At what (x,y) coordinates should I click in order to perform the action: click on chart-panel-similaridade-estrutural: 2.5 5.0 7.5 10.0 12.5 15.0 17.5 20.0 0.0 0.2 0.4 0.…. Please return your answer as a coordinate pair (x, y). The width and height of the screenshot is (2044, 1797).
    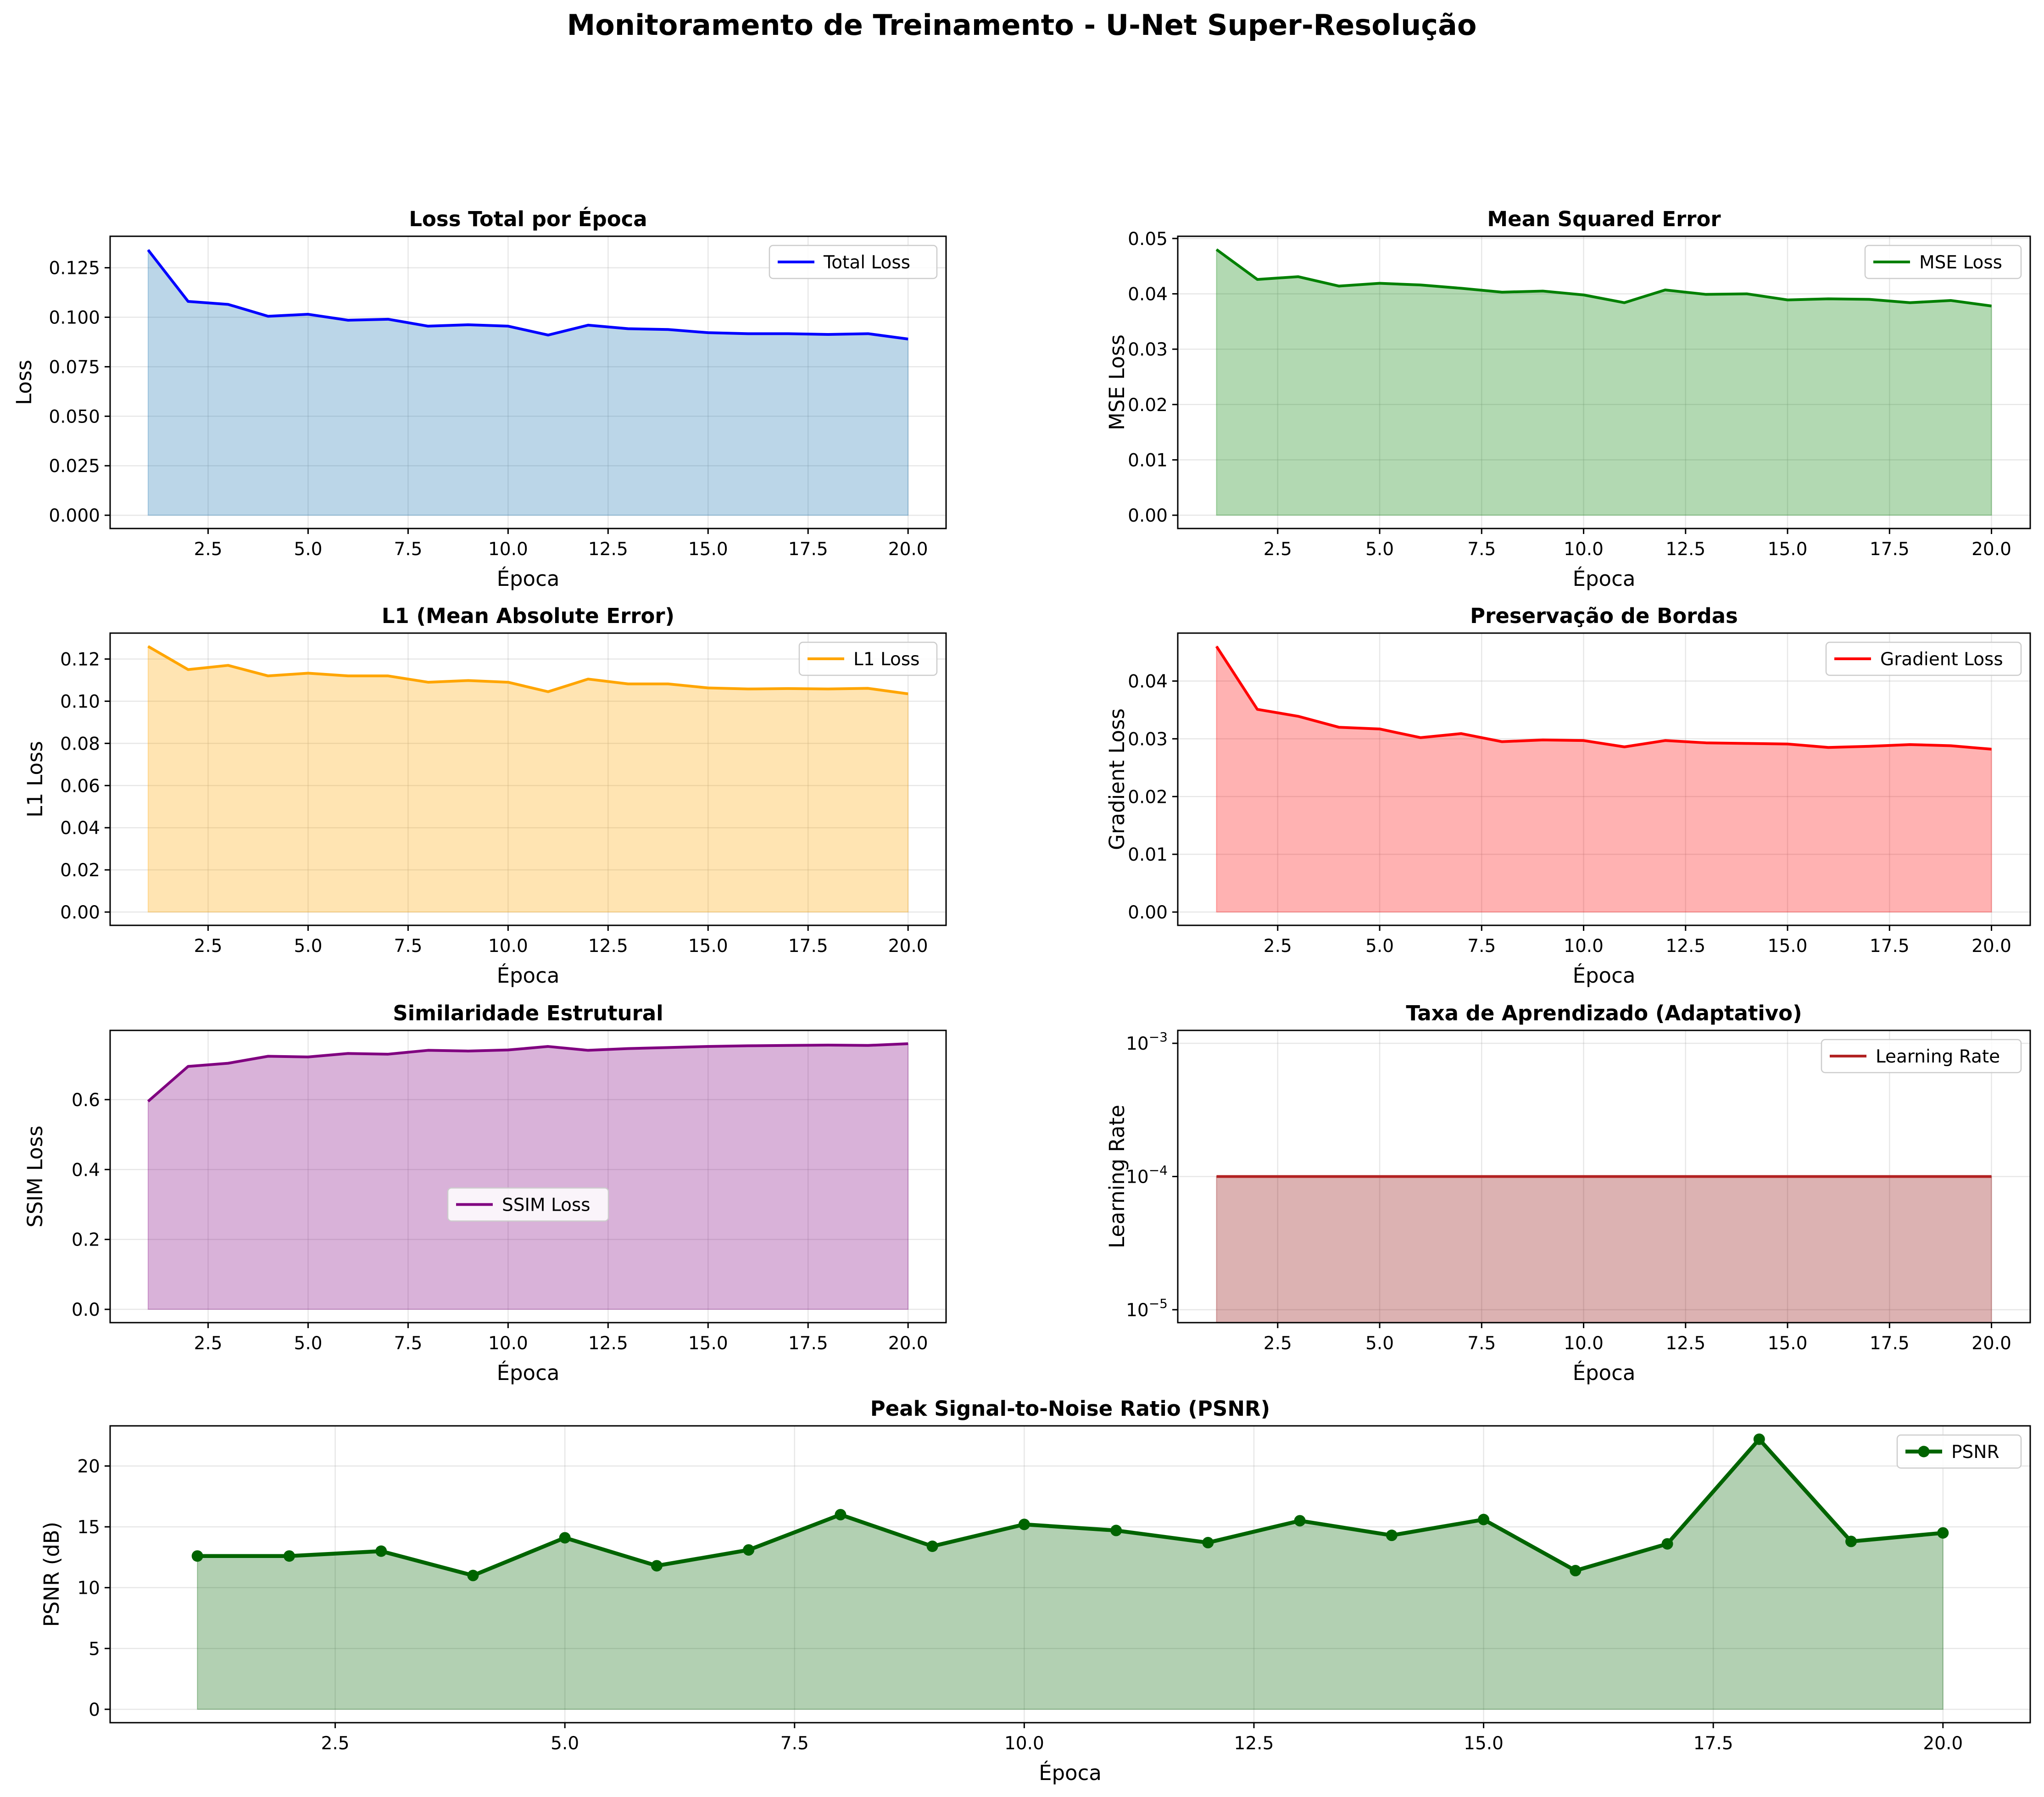
    Looking at the image, I should click on (485, 1193).